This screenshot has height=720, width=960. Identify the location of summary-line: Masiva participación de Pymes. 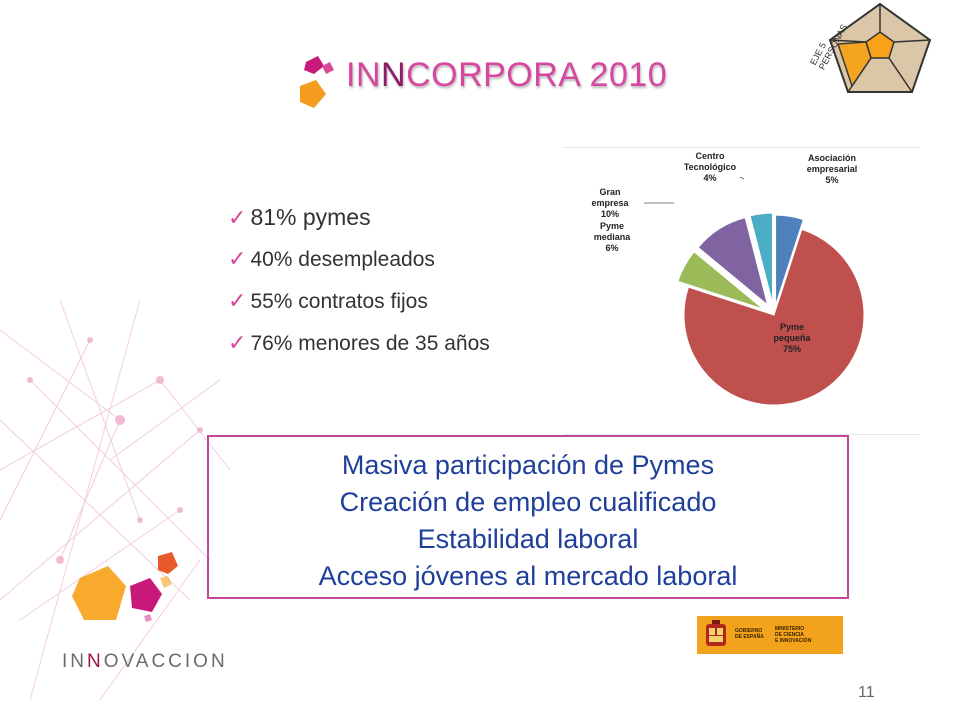
(528, 465).